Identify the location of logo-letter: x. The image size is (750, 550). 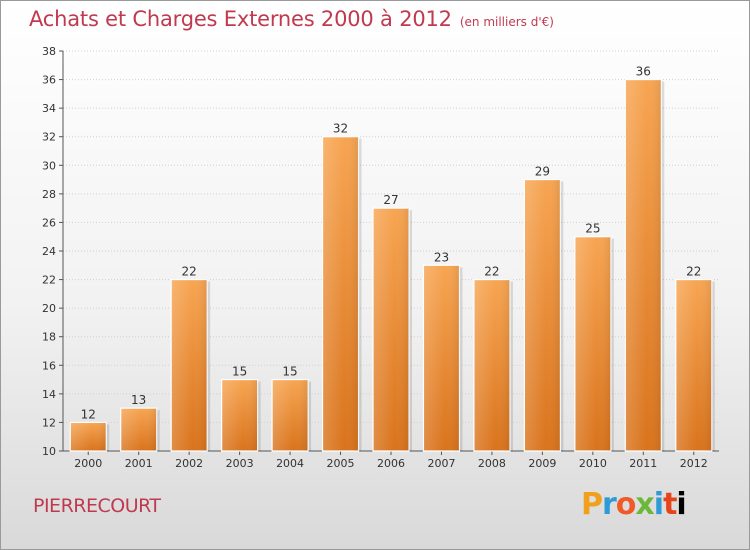
(644, 504).